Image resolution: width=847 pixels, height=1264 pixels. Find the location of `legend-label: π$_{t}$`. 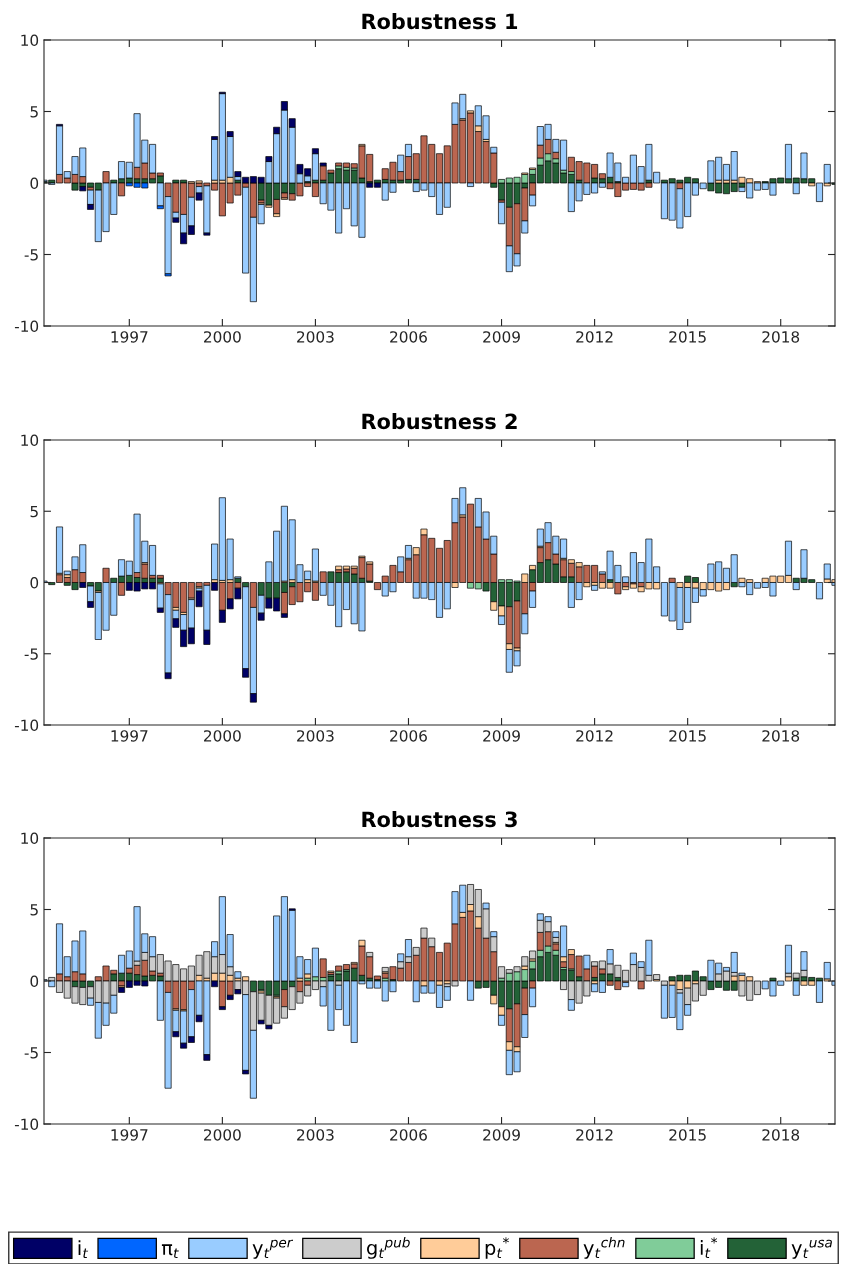

legend-label: π$_{t}$ is located at coordinates (170, 1251).